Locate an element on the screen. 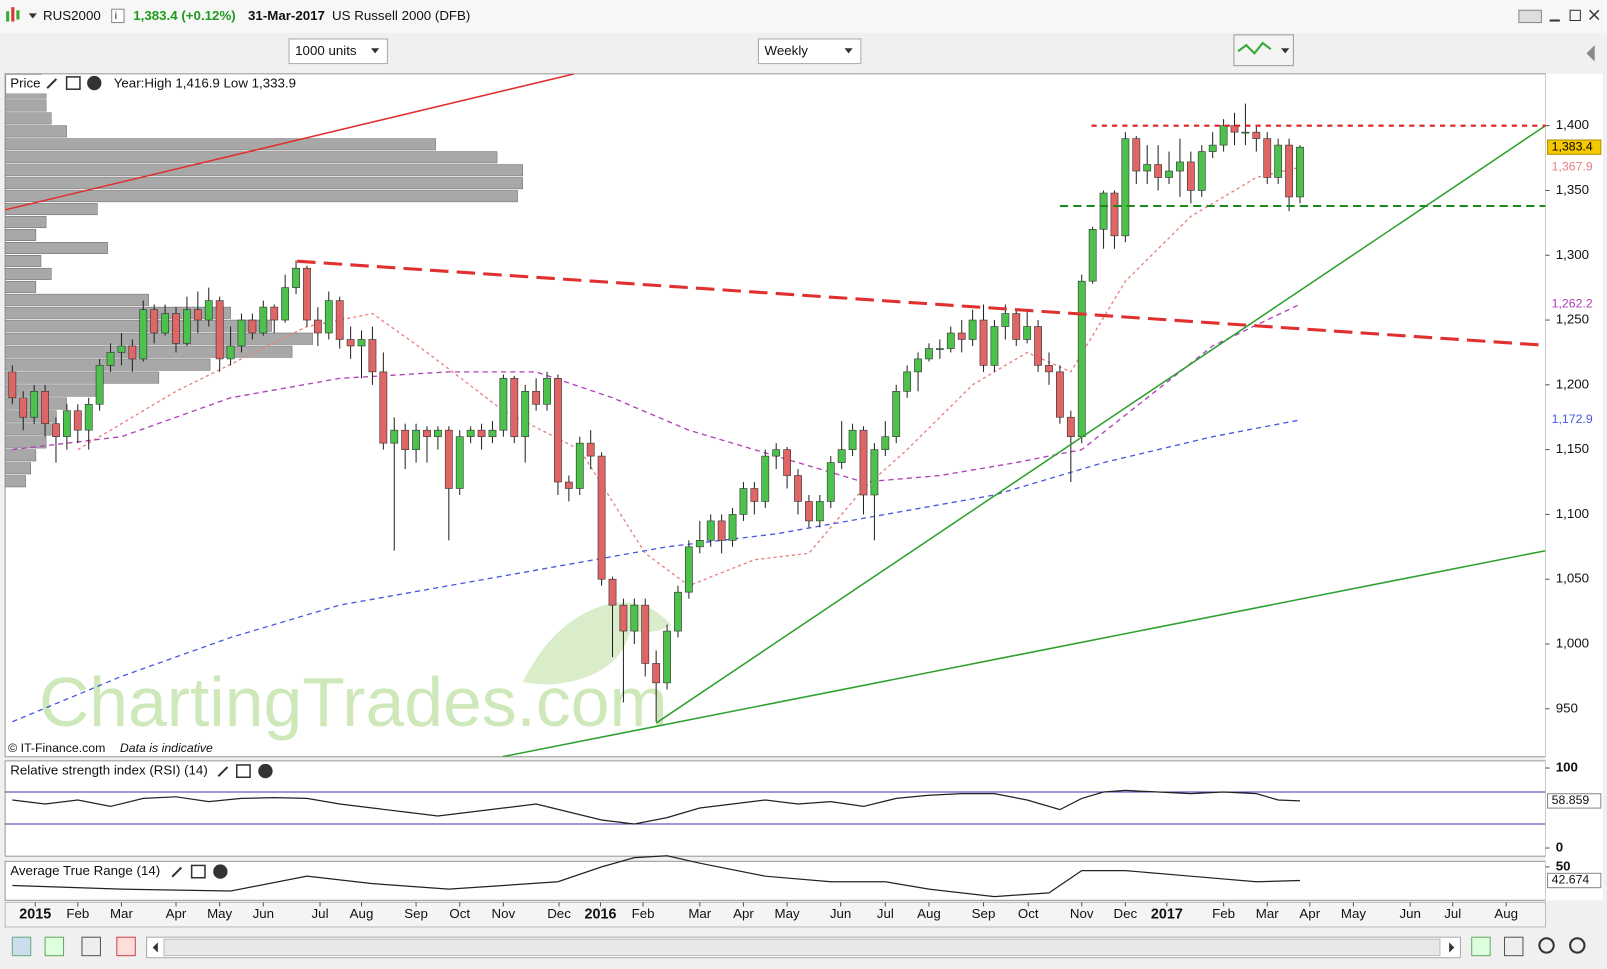  close-button is located at coordinates (1594, 15).